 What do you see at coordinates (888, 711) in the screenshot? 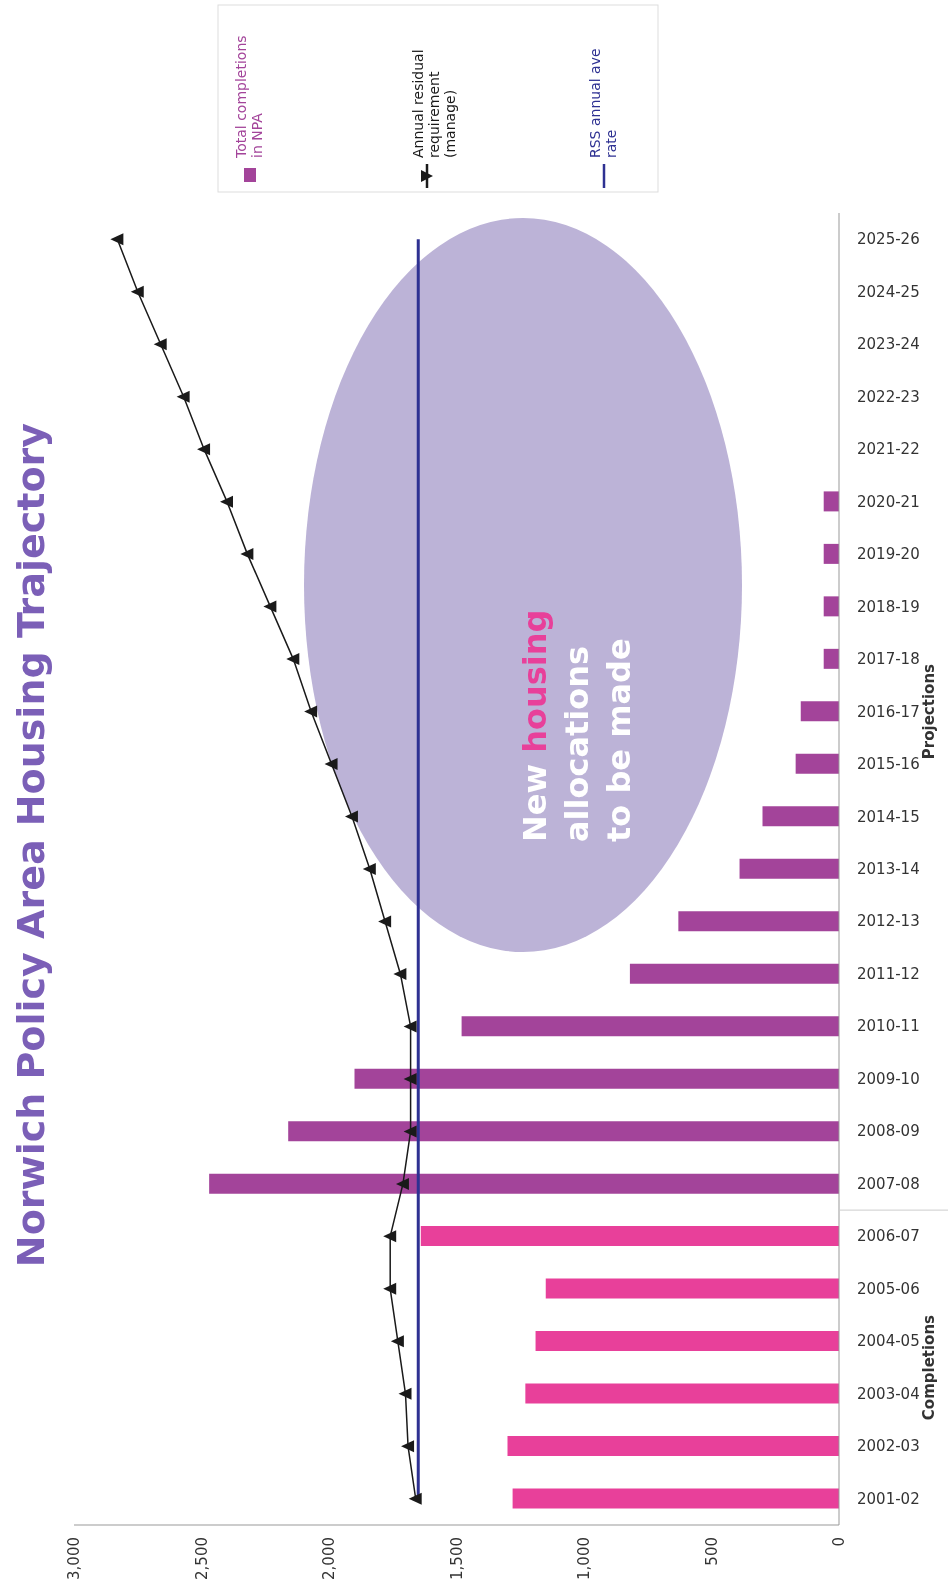
I see `y-tick-label: 2016-17` at bounding box center [888, 711].